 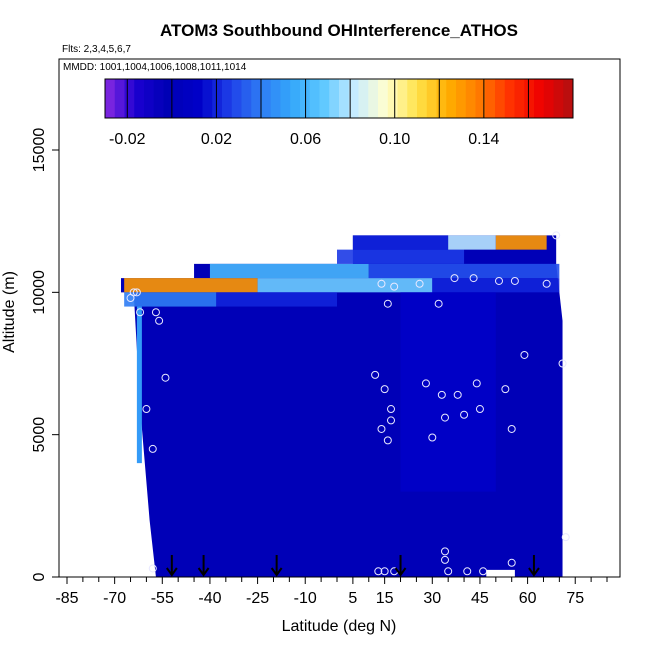 What do you see at coordinates (39, 150) in the screenshot?
I see `y-tick-label: 15000` at bounding box center [39, 150].